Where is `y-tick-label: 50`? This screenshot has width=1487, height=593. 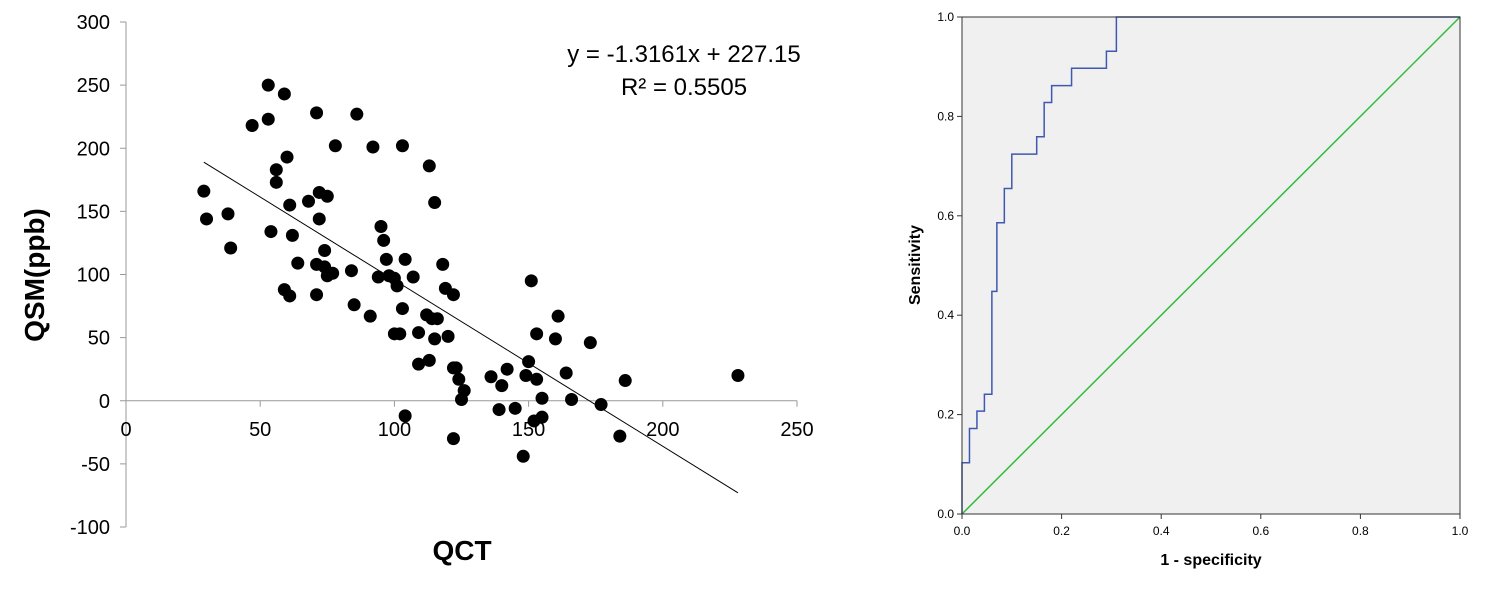 y-tick-label: 50 is located at coordinates (99, 339).